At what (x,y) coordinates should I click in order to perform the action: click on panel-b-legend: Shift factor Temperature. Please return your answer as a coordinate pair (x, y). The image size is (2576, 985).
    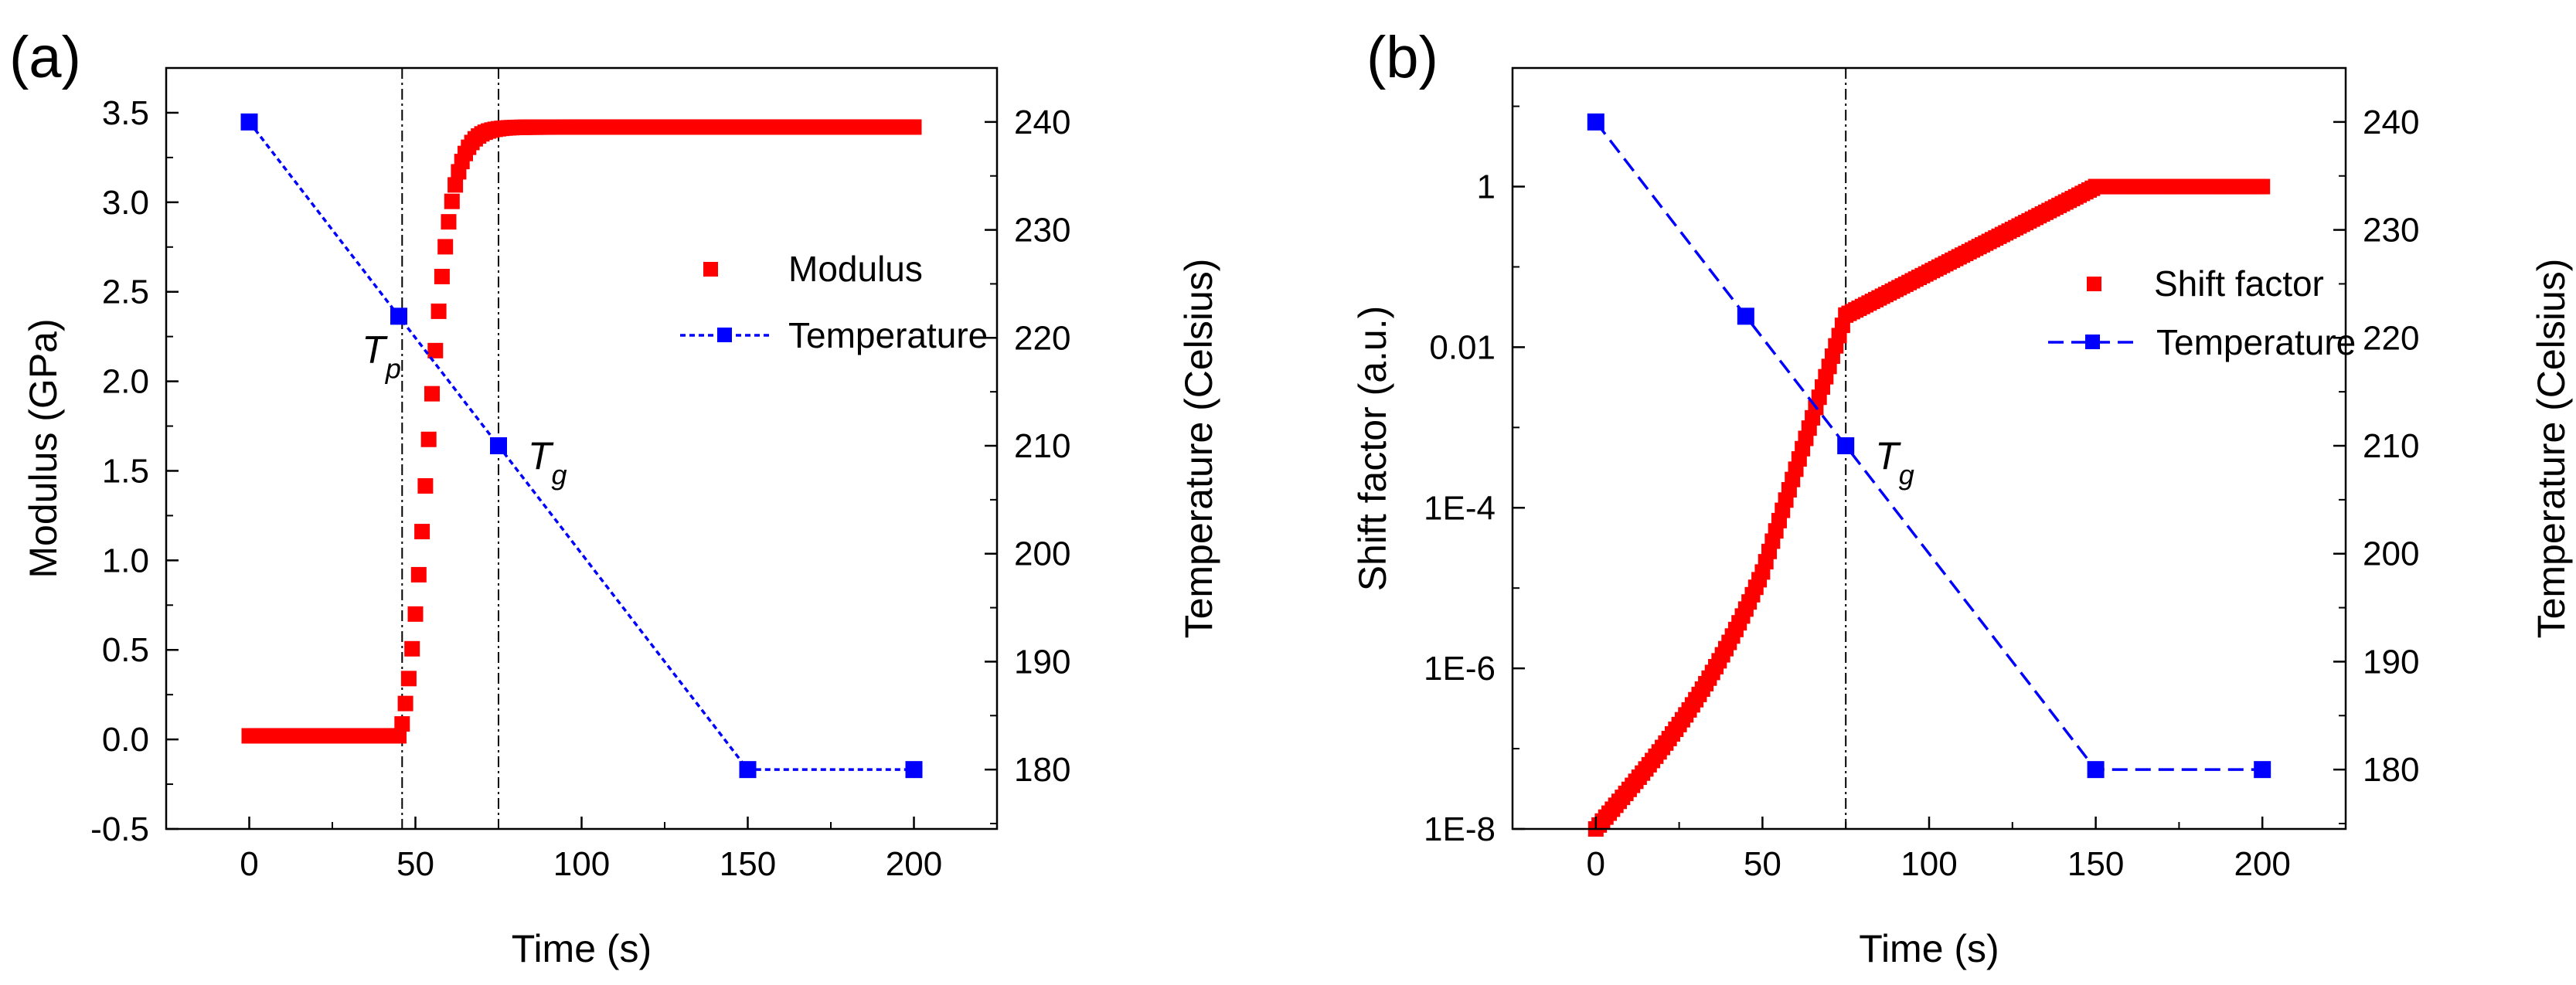
    Looking at the image, I should click on (2202, 312).